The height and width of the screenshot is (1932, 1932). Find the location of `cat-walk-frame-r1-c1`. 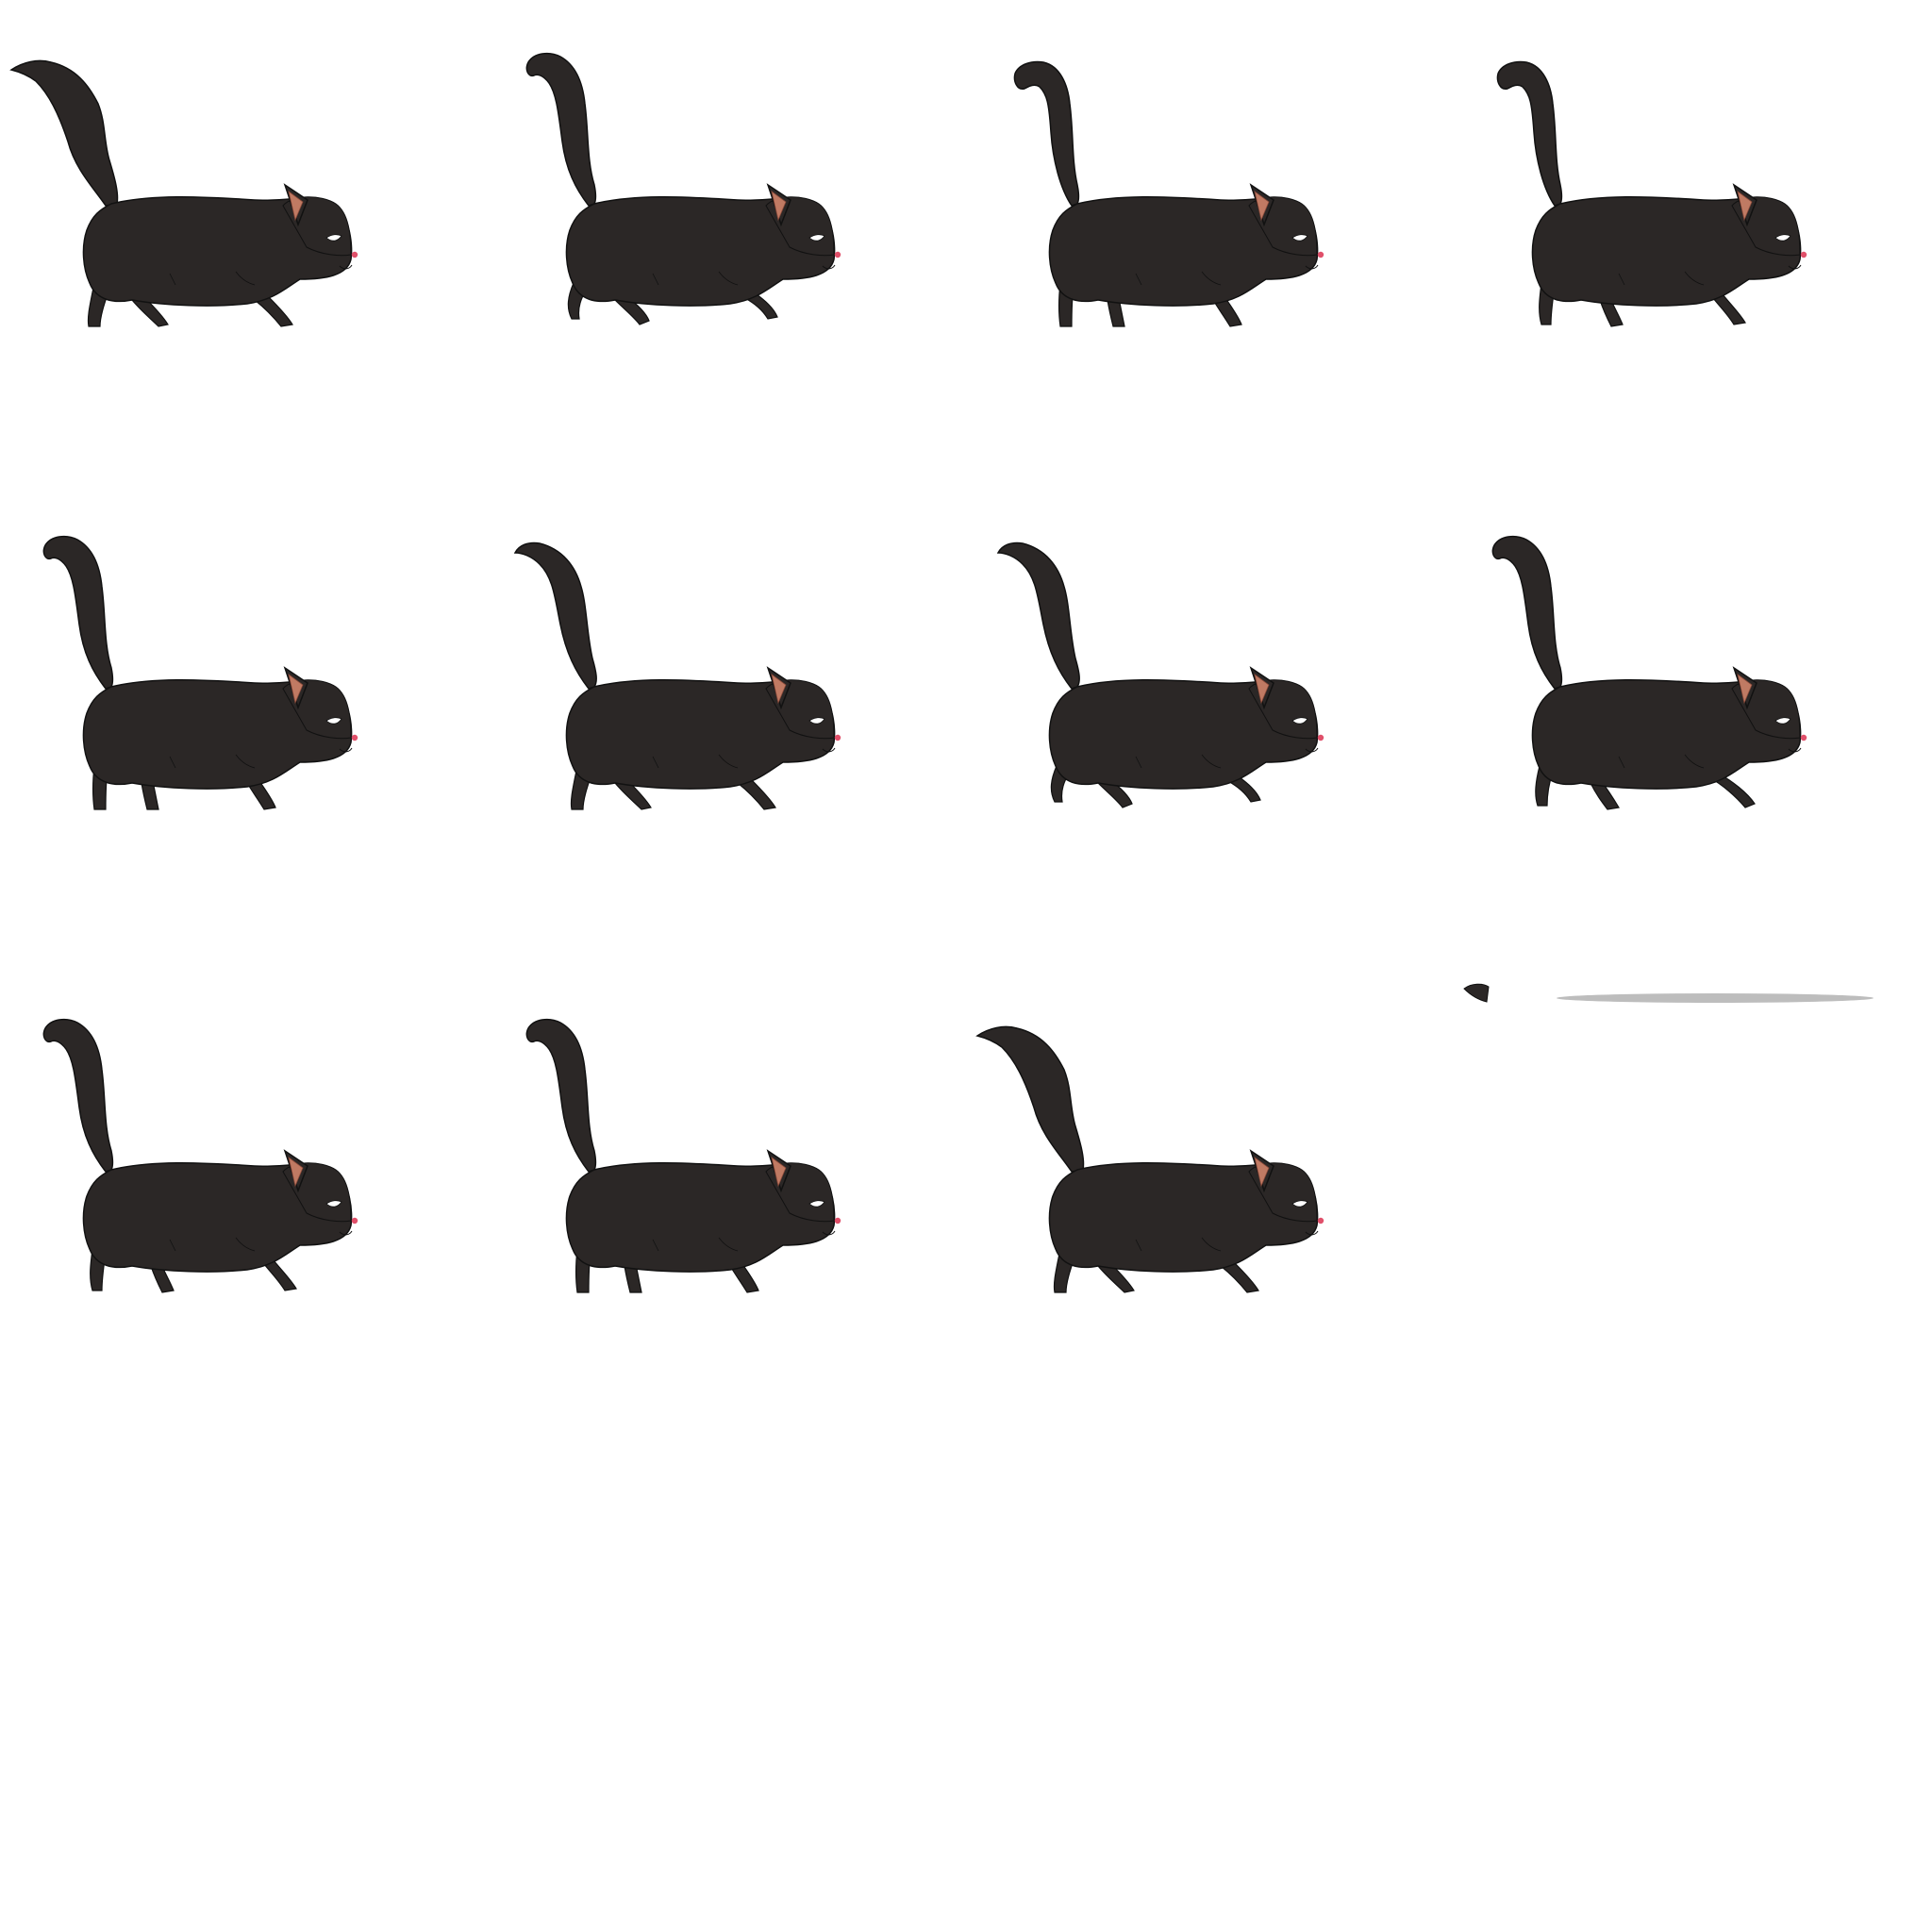

cat-walk-frame-r1-c1 is located at coordinates (183, 193).